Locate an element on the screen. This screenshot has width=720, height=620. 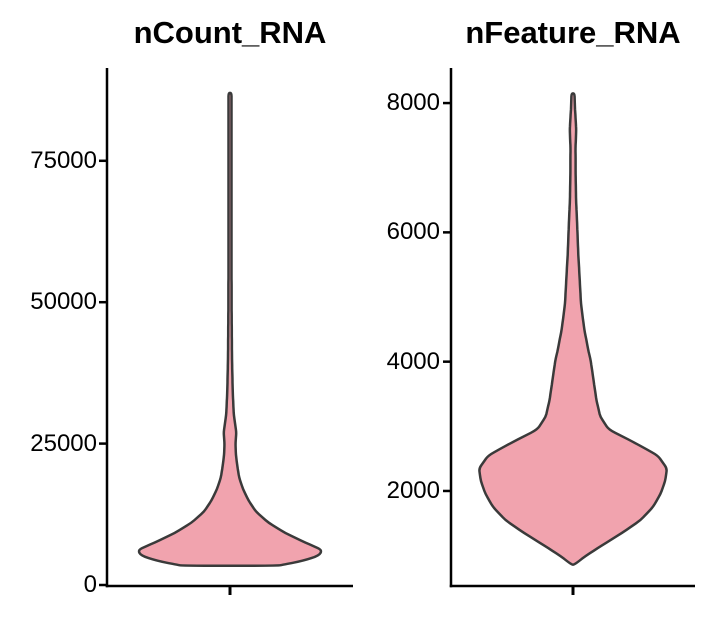
y-tick-label: 50000 is located at coordinates (63, 302).